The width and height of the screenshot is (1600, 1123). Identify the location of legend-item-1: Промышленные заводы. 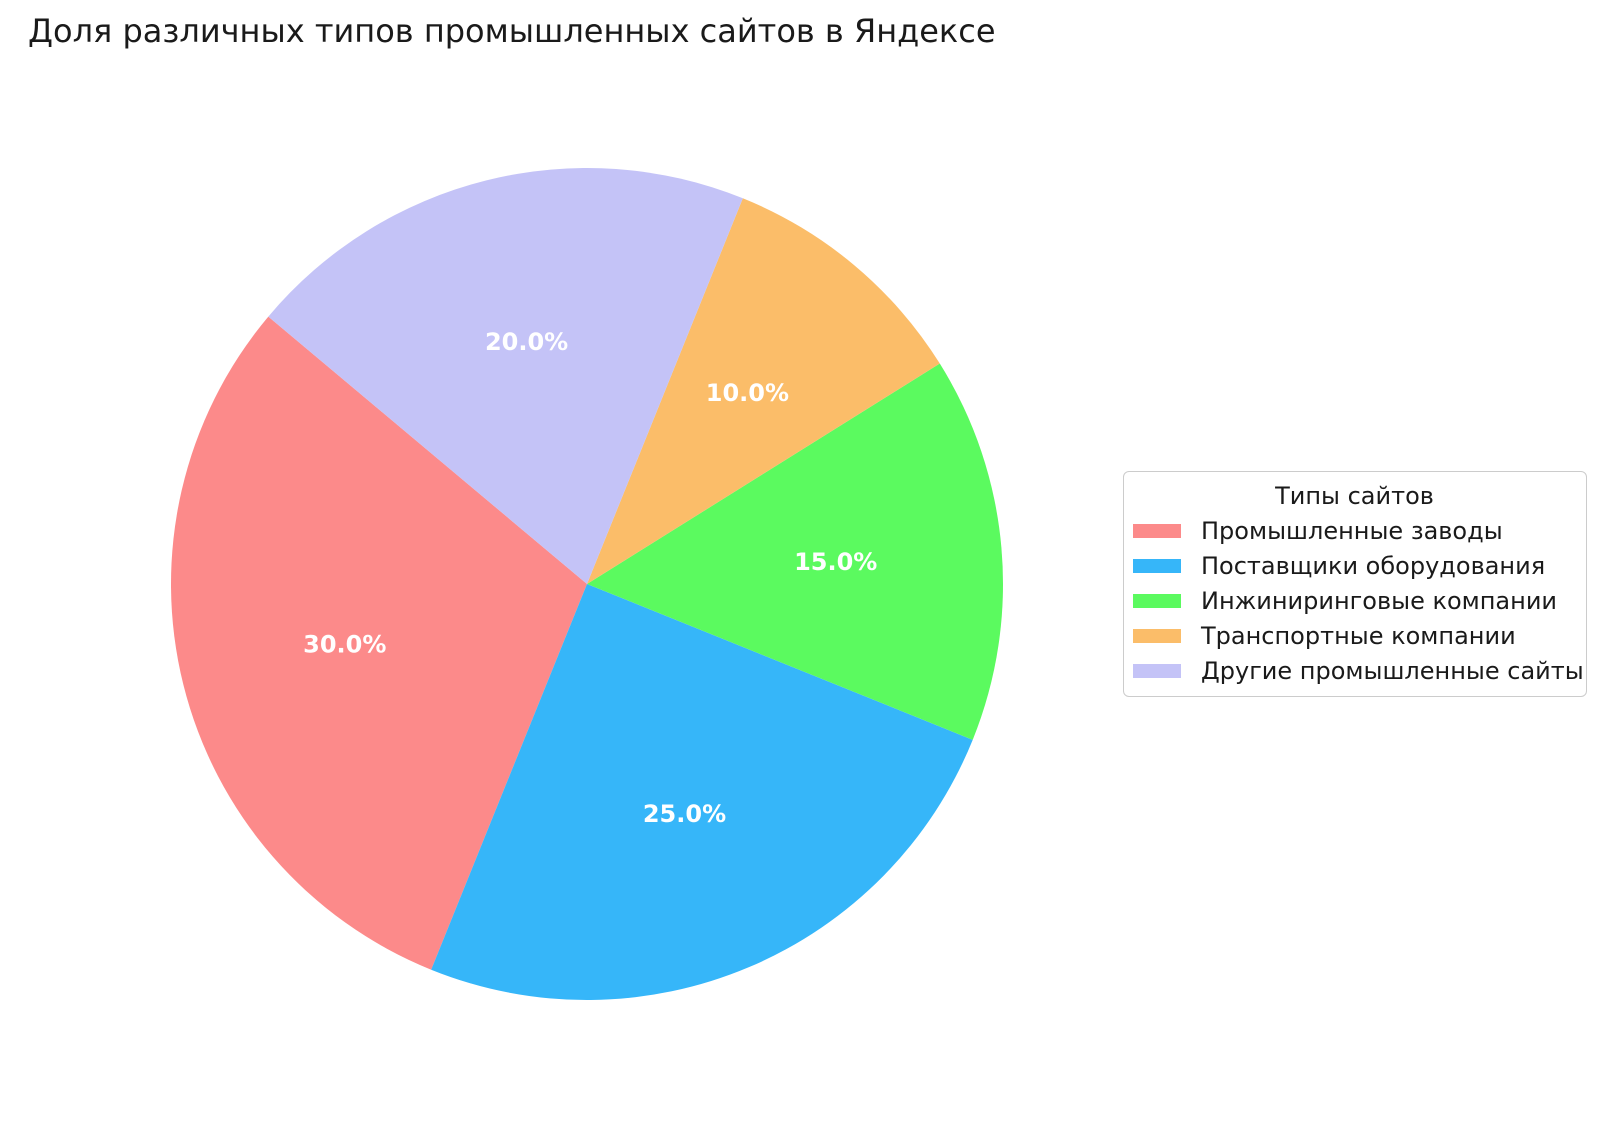
(1354, 530).